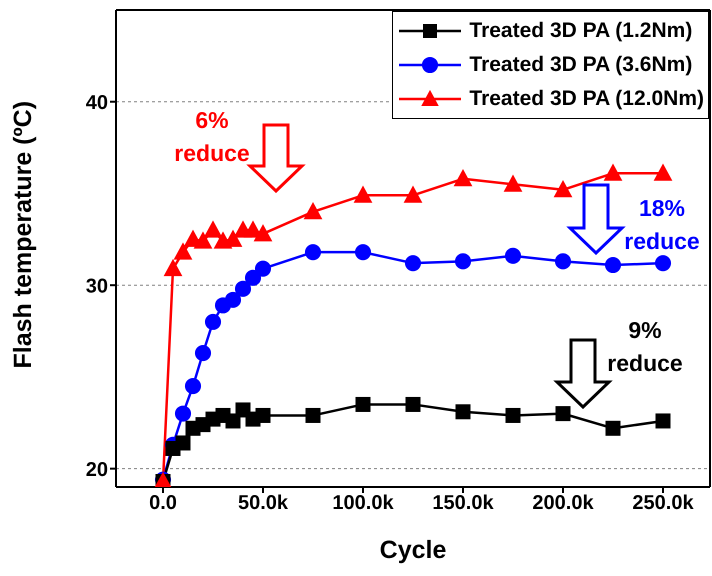  Describe the element at coordinates (663, 503) in the screenshot. I see `x-tick-label: 250.0k` at that location.